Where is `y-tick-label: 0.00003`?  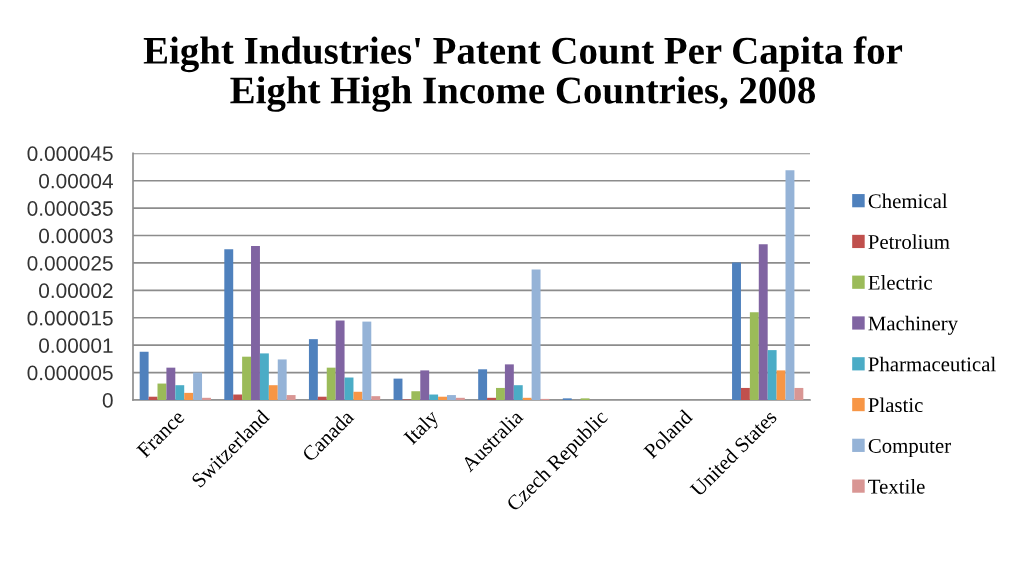 y-tick-label: 0.00003 is located at coordinates (76, 236).